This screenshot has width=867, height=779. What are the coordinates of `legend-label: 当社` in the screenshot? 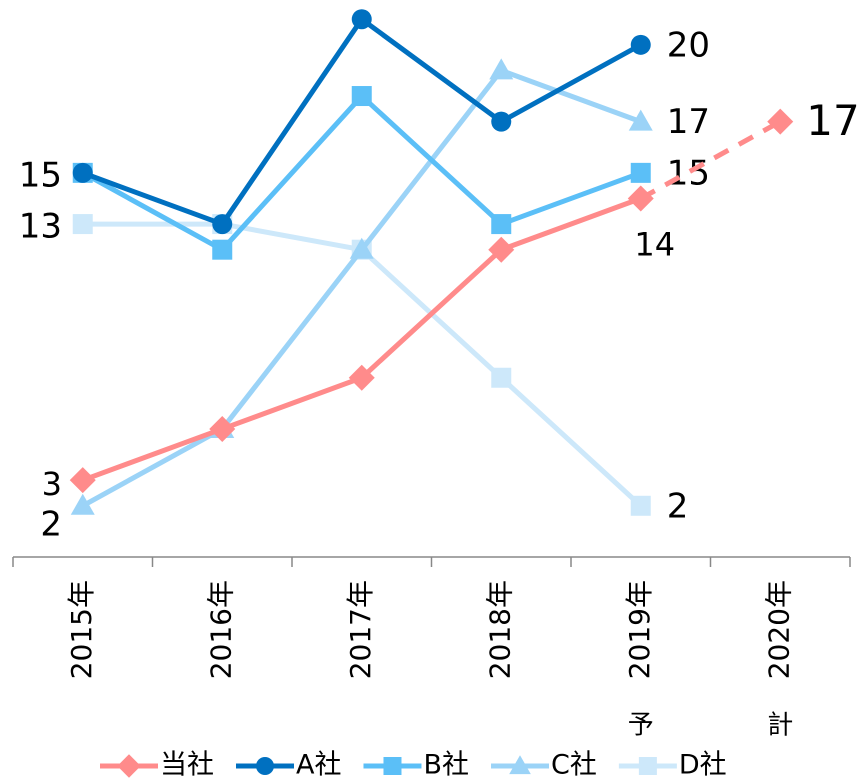 It's located at (187, 764).